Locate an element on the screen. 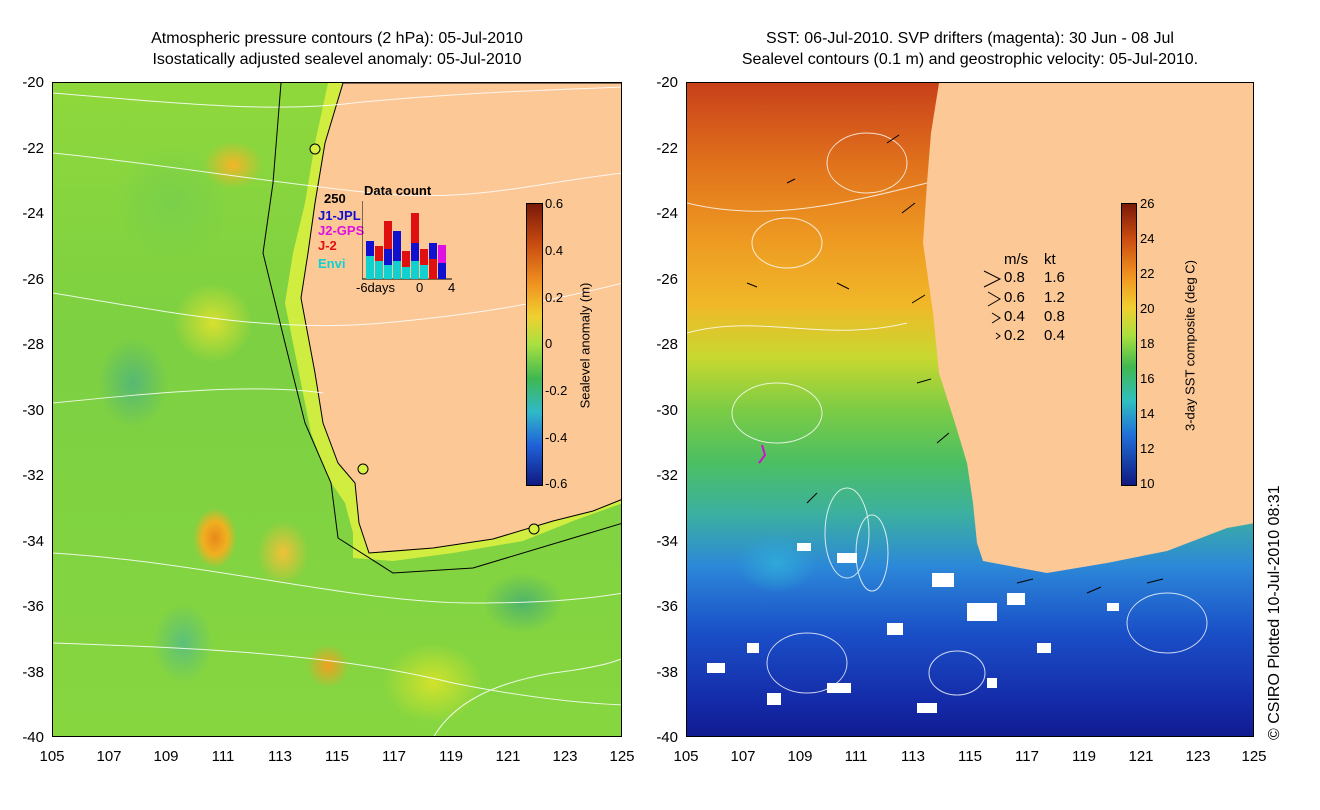 The height and width of the screenshot is (810, 1320). right-colorbar-label: 3-day SST composite (deg C) is located at coordinates (1190, 345).